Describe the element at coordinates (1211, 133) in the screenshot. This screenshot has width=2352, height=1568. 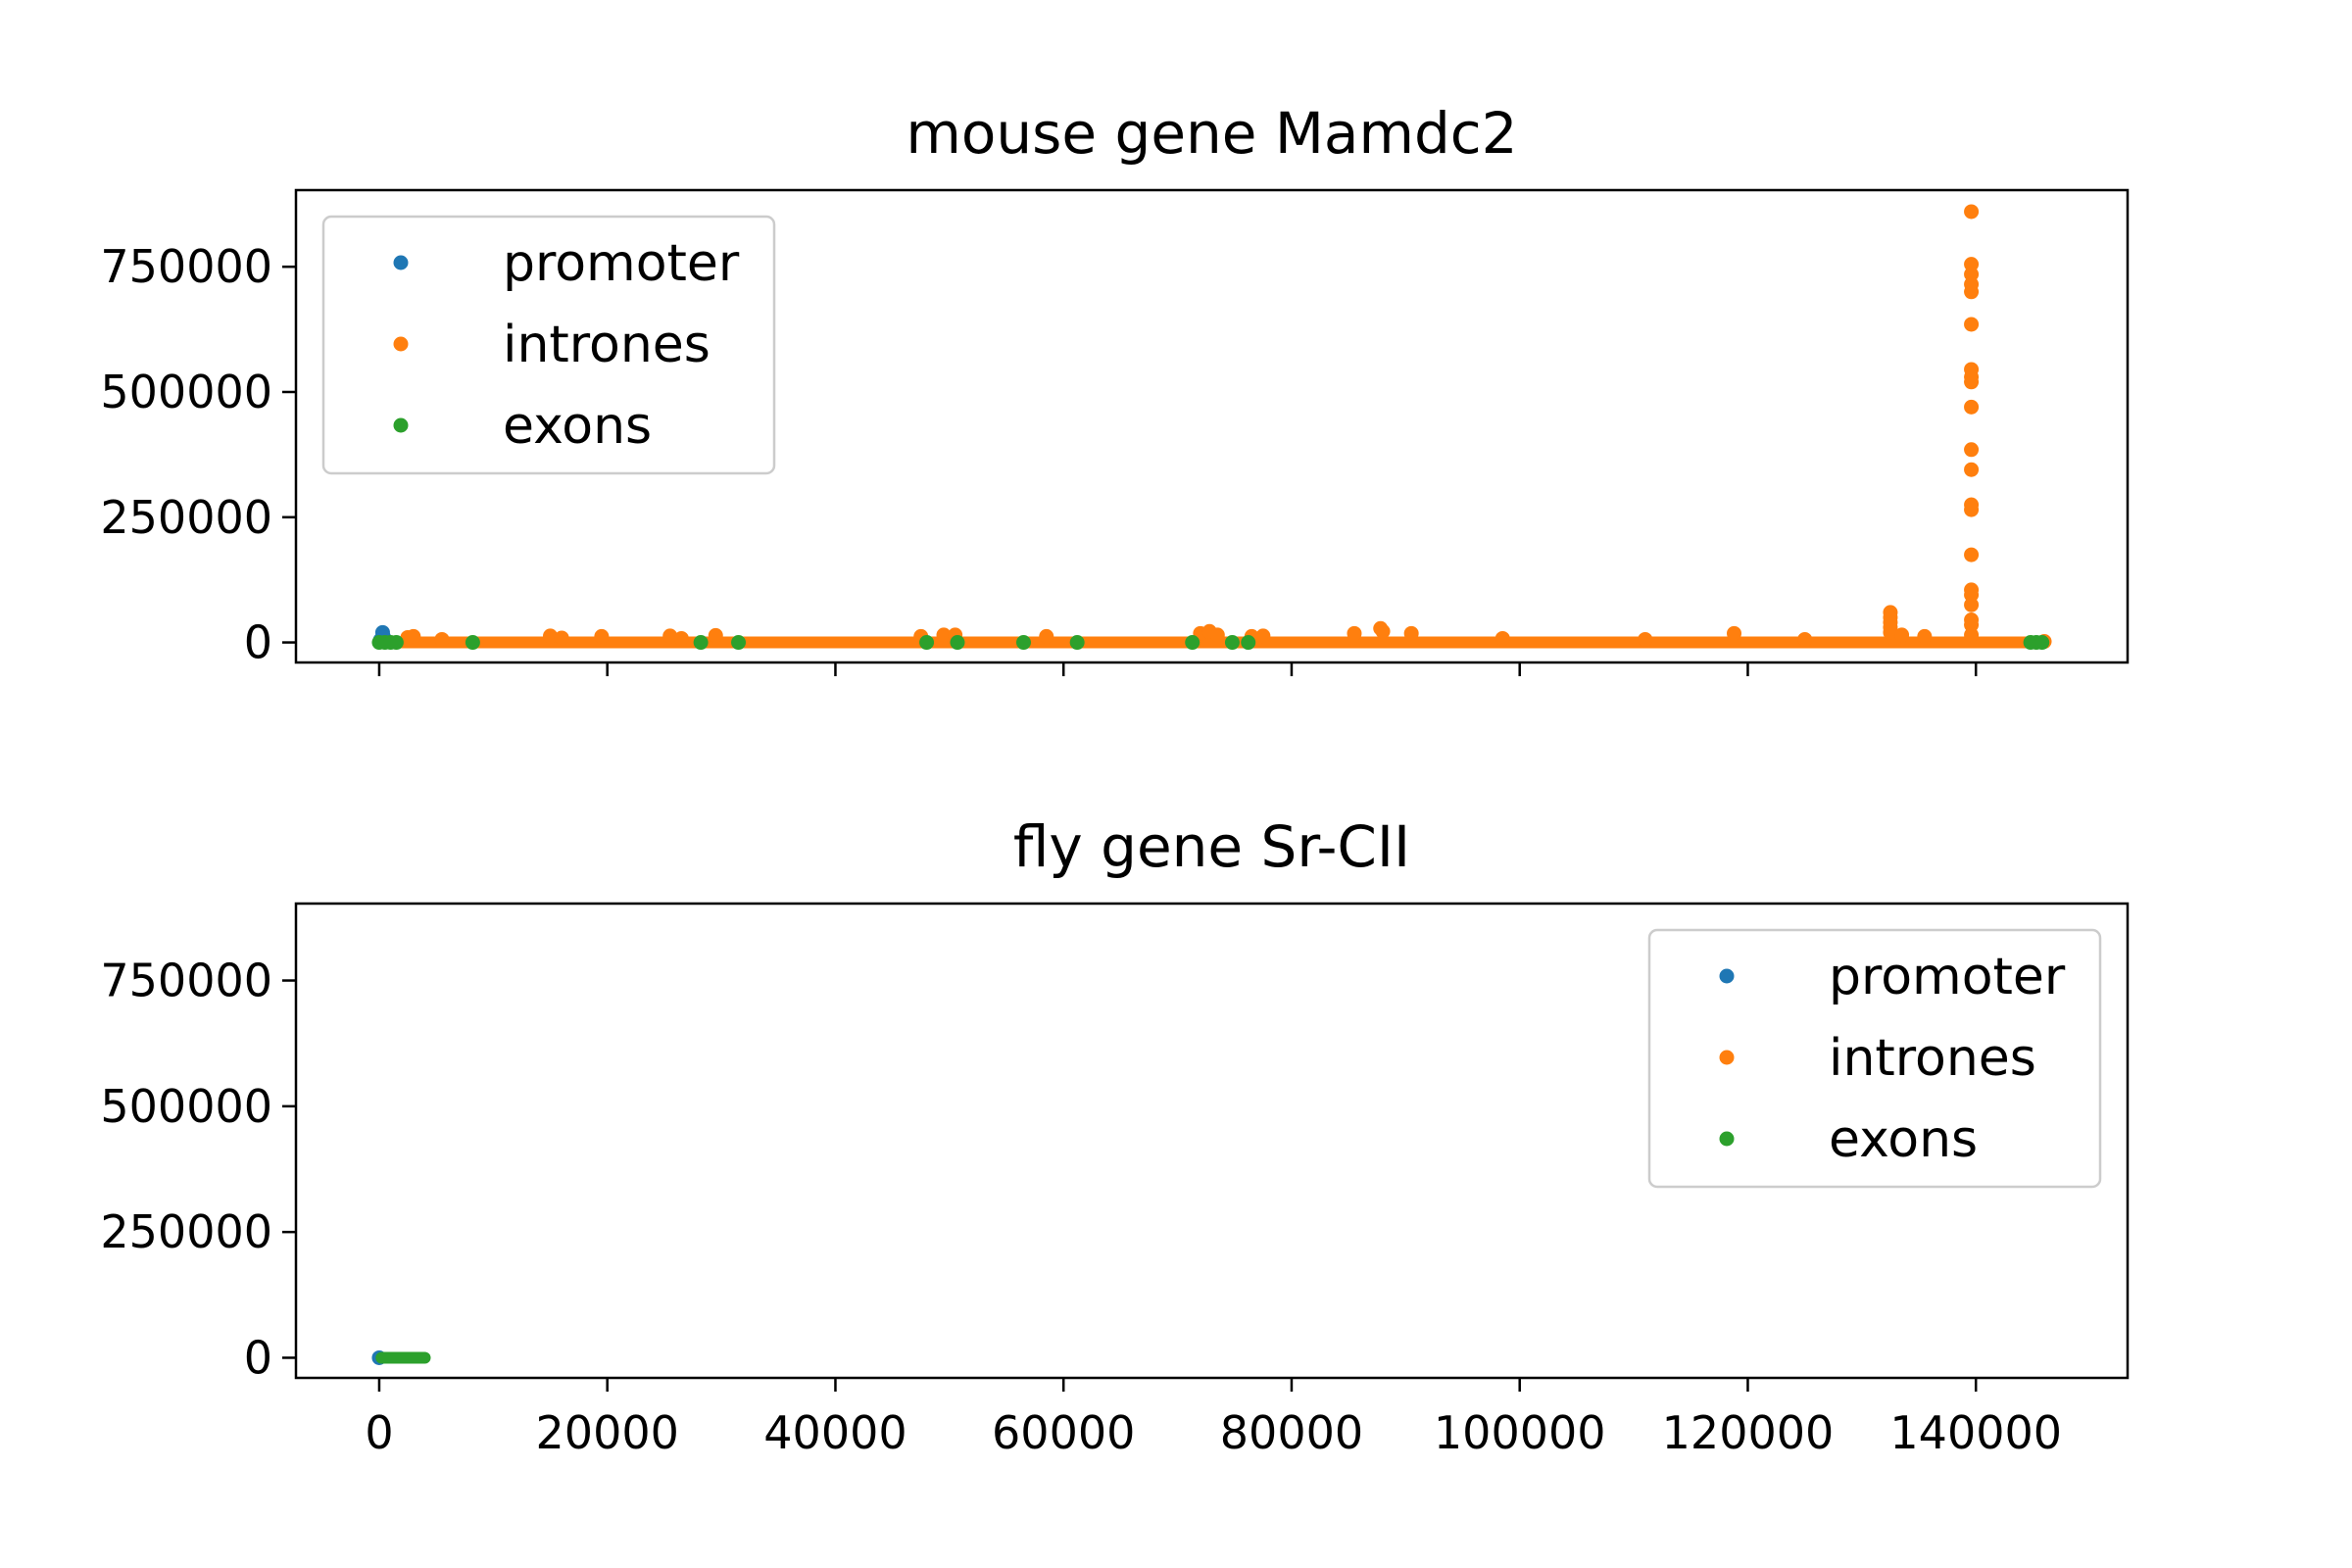
I see `chart-title: mouse gene Mamdc2` at that location.